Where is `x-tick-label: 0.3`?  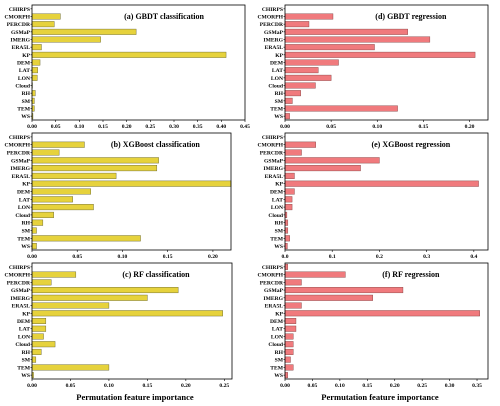 x-tick-label: 0.3 is located at coordinates (426, 257).